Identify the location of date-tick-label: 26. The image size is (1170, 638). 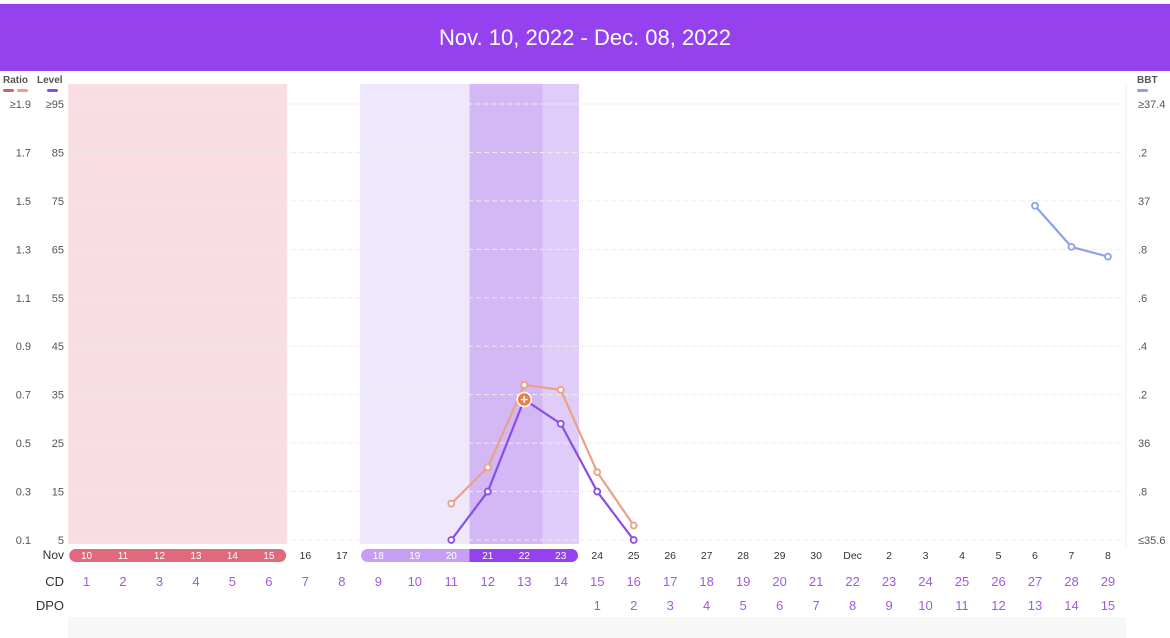
(670, 556).